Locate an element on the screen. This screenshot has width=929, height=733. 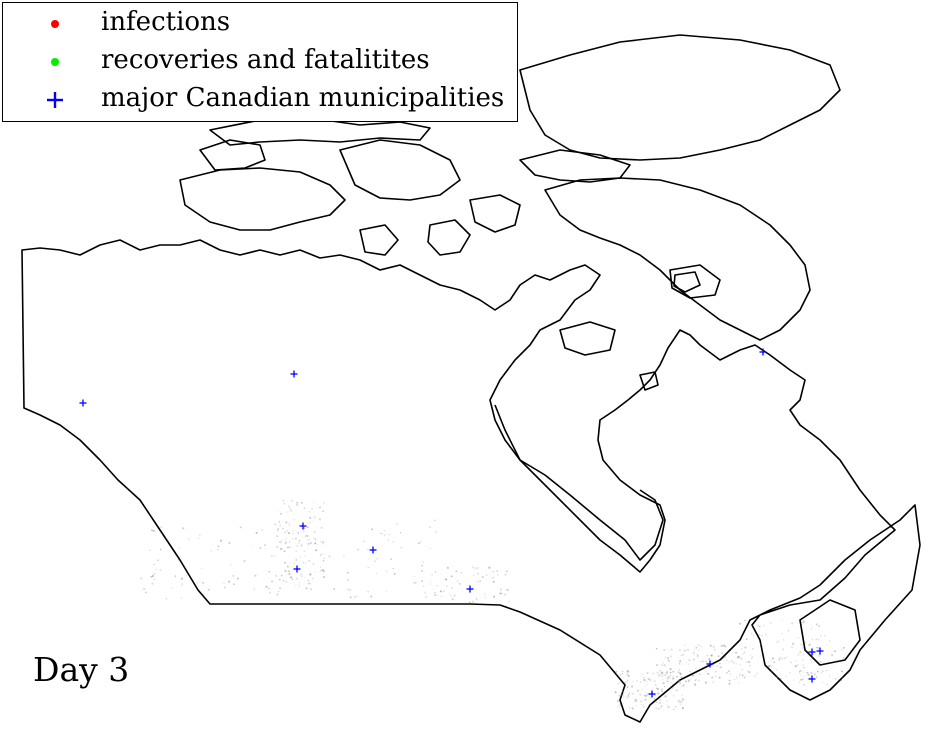
belcher-lake is located at coordinates (687, 282).